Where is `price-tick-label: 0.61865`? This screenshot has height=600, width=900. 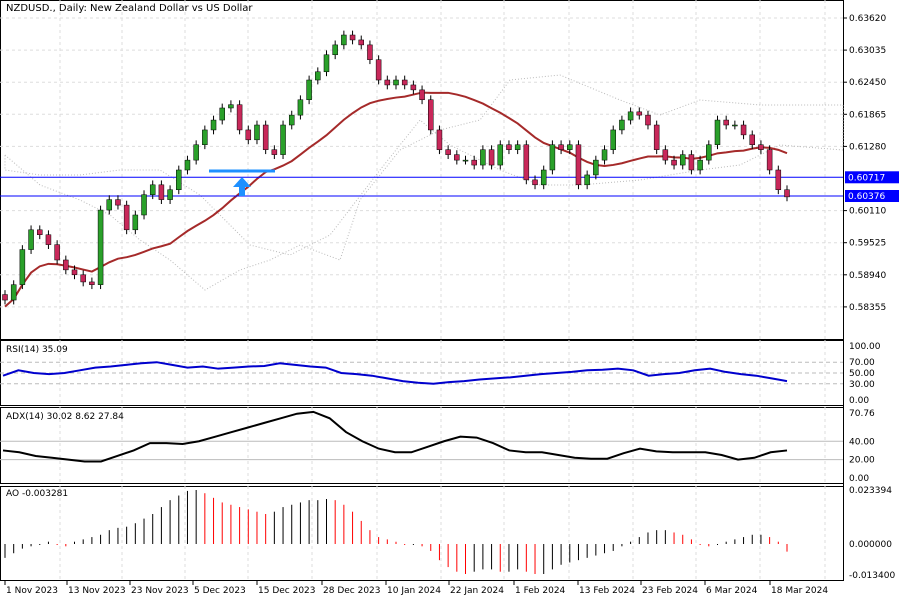
price-tick-label: 0.61865 is located at coordinates (867, 115).